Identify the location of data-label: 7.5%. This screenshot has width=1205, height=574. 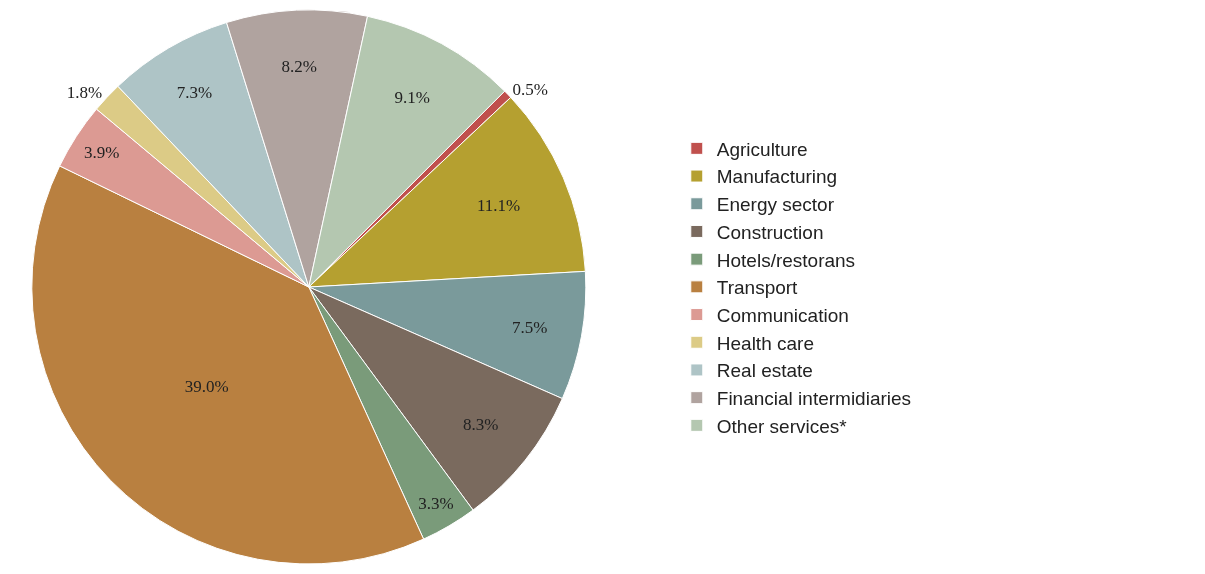
(530, 327).